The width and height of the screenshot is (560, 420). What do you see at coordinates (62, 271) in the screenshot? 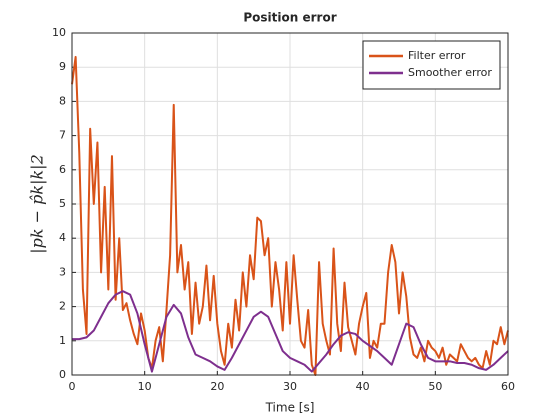
I see `y-tick-label: 3` at bounding box center [62, 271].